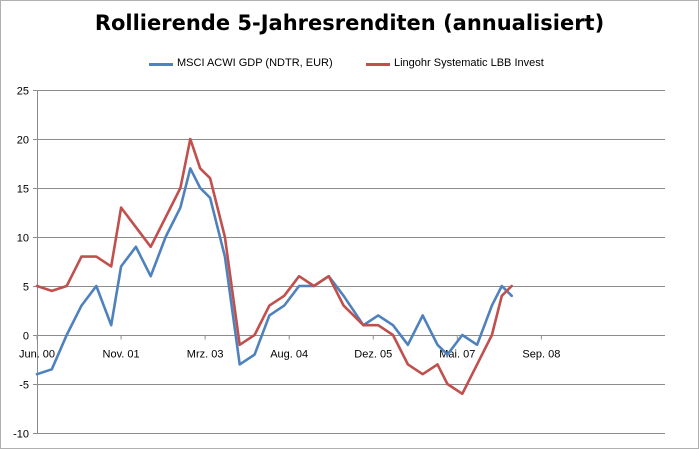 Image resolution: width=699 pixels, height=449 pixels. What do you see at coordinates (161, 64) in the screenshot?
I see `legend-swatch-msci` at bounding box center [161, 64].